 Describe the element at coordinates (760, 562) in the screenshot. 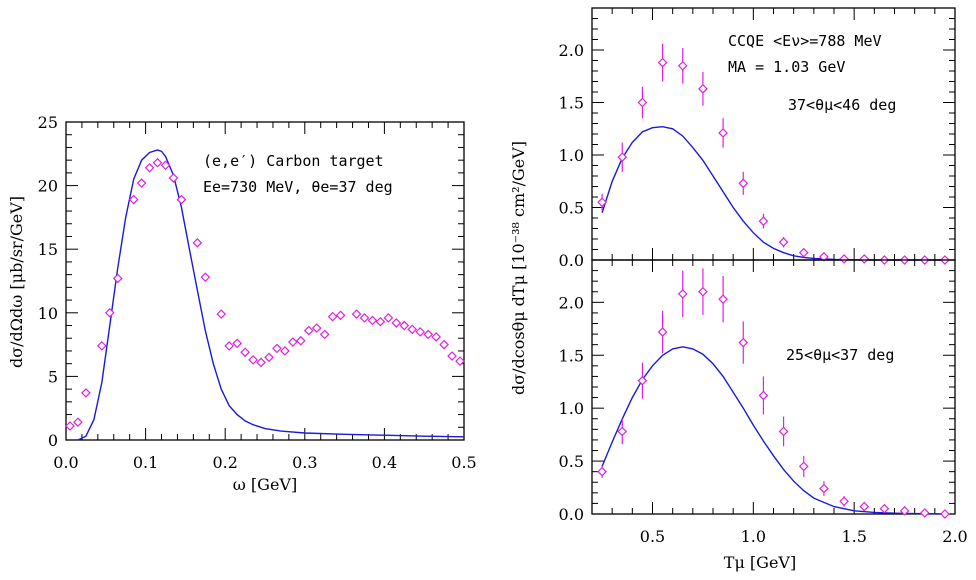

I see `right-x-axis-label: Tμ [GeV]` at that location.